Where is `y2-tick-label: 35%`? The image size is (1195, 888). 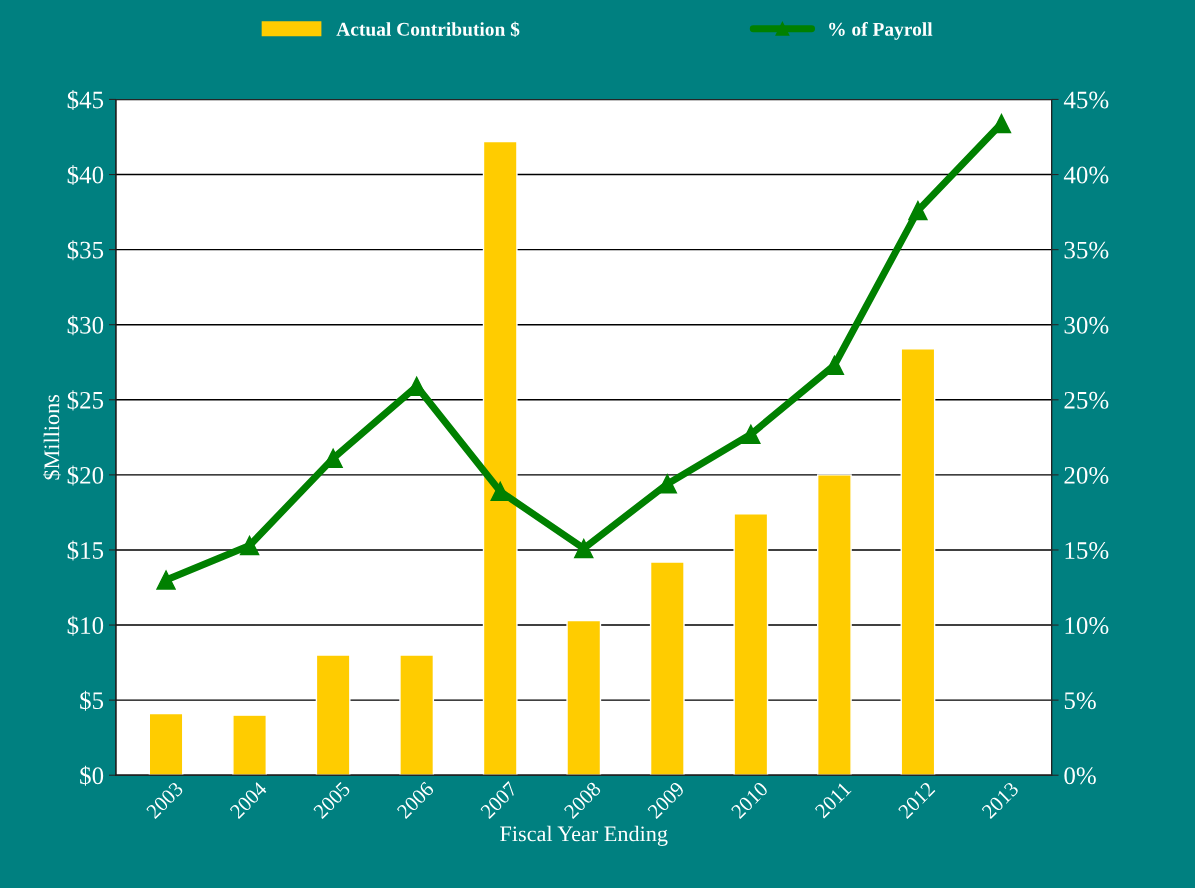 y2-tick-label: 35% is located at coordinates (1086, 250).